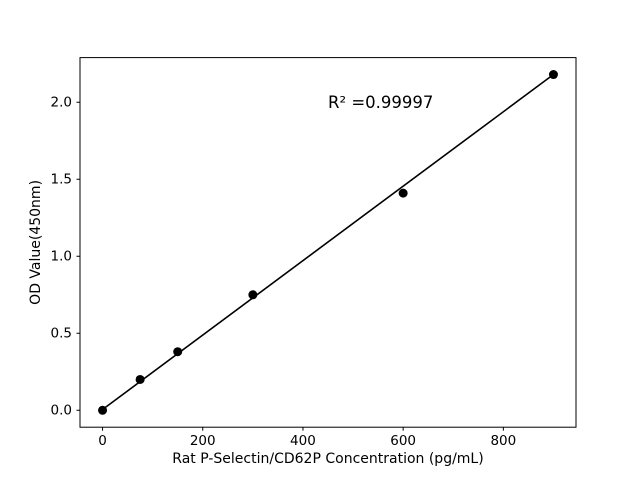 The height and width of the screenshot is (480, 640). I want to click on y-tick-label: 2.0, so click(61, 102).